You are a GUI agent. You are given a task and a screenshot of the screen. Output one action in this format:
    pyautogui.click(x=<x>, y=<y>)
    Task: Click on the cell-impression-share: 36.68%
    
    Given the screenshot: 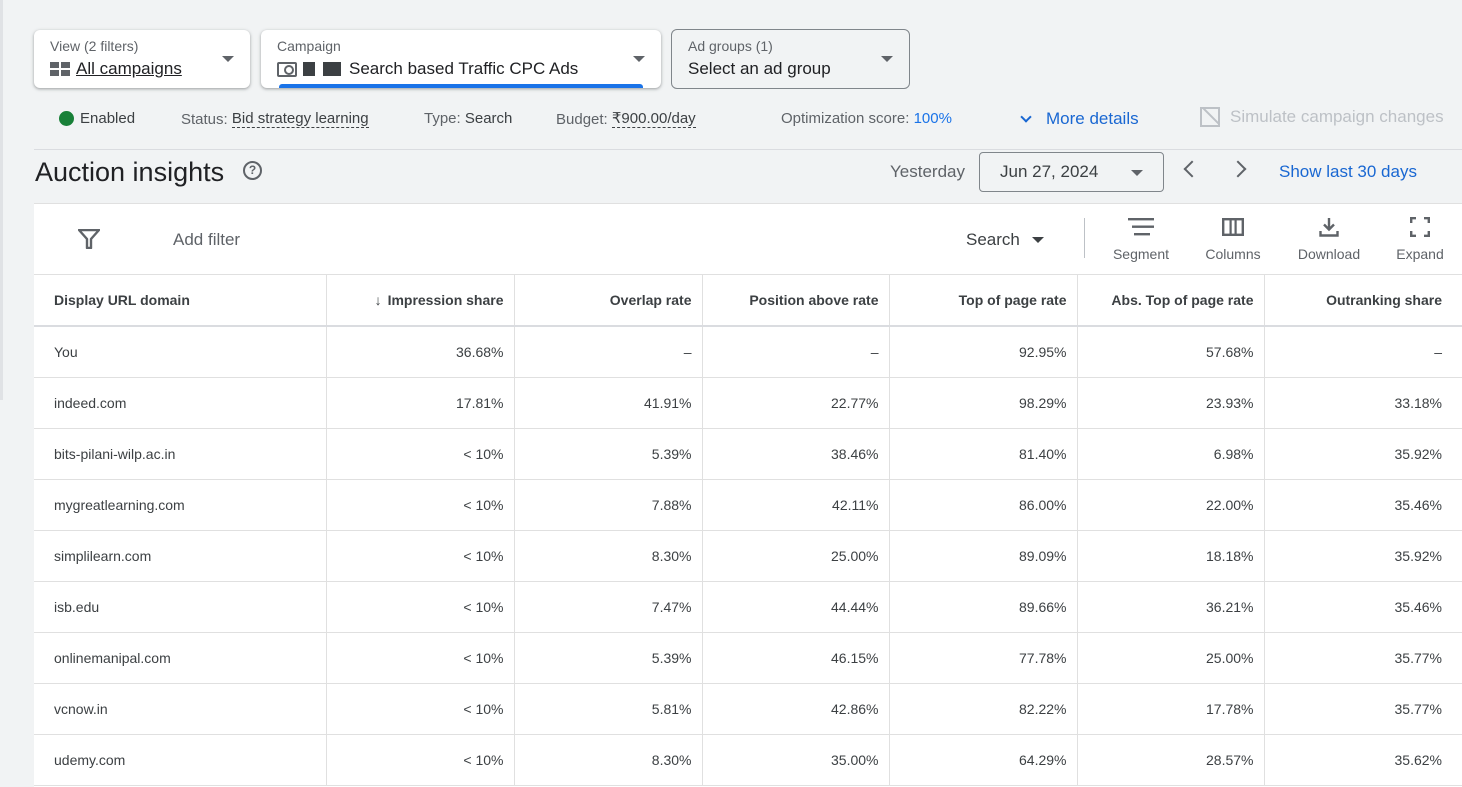 What is the action you would take?
    pyautogui.click(x=420, y=352)
    